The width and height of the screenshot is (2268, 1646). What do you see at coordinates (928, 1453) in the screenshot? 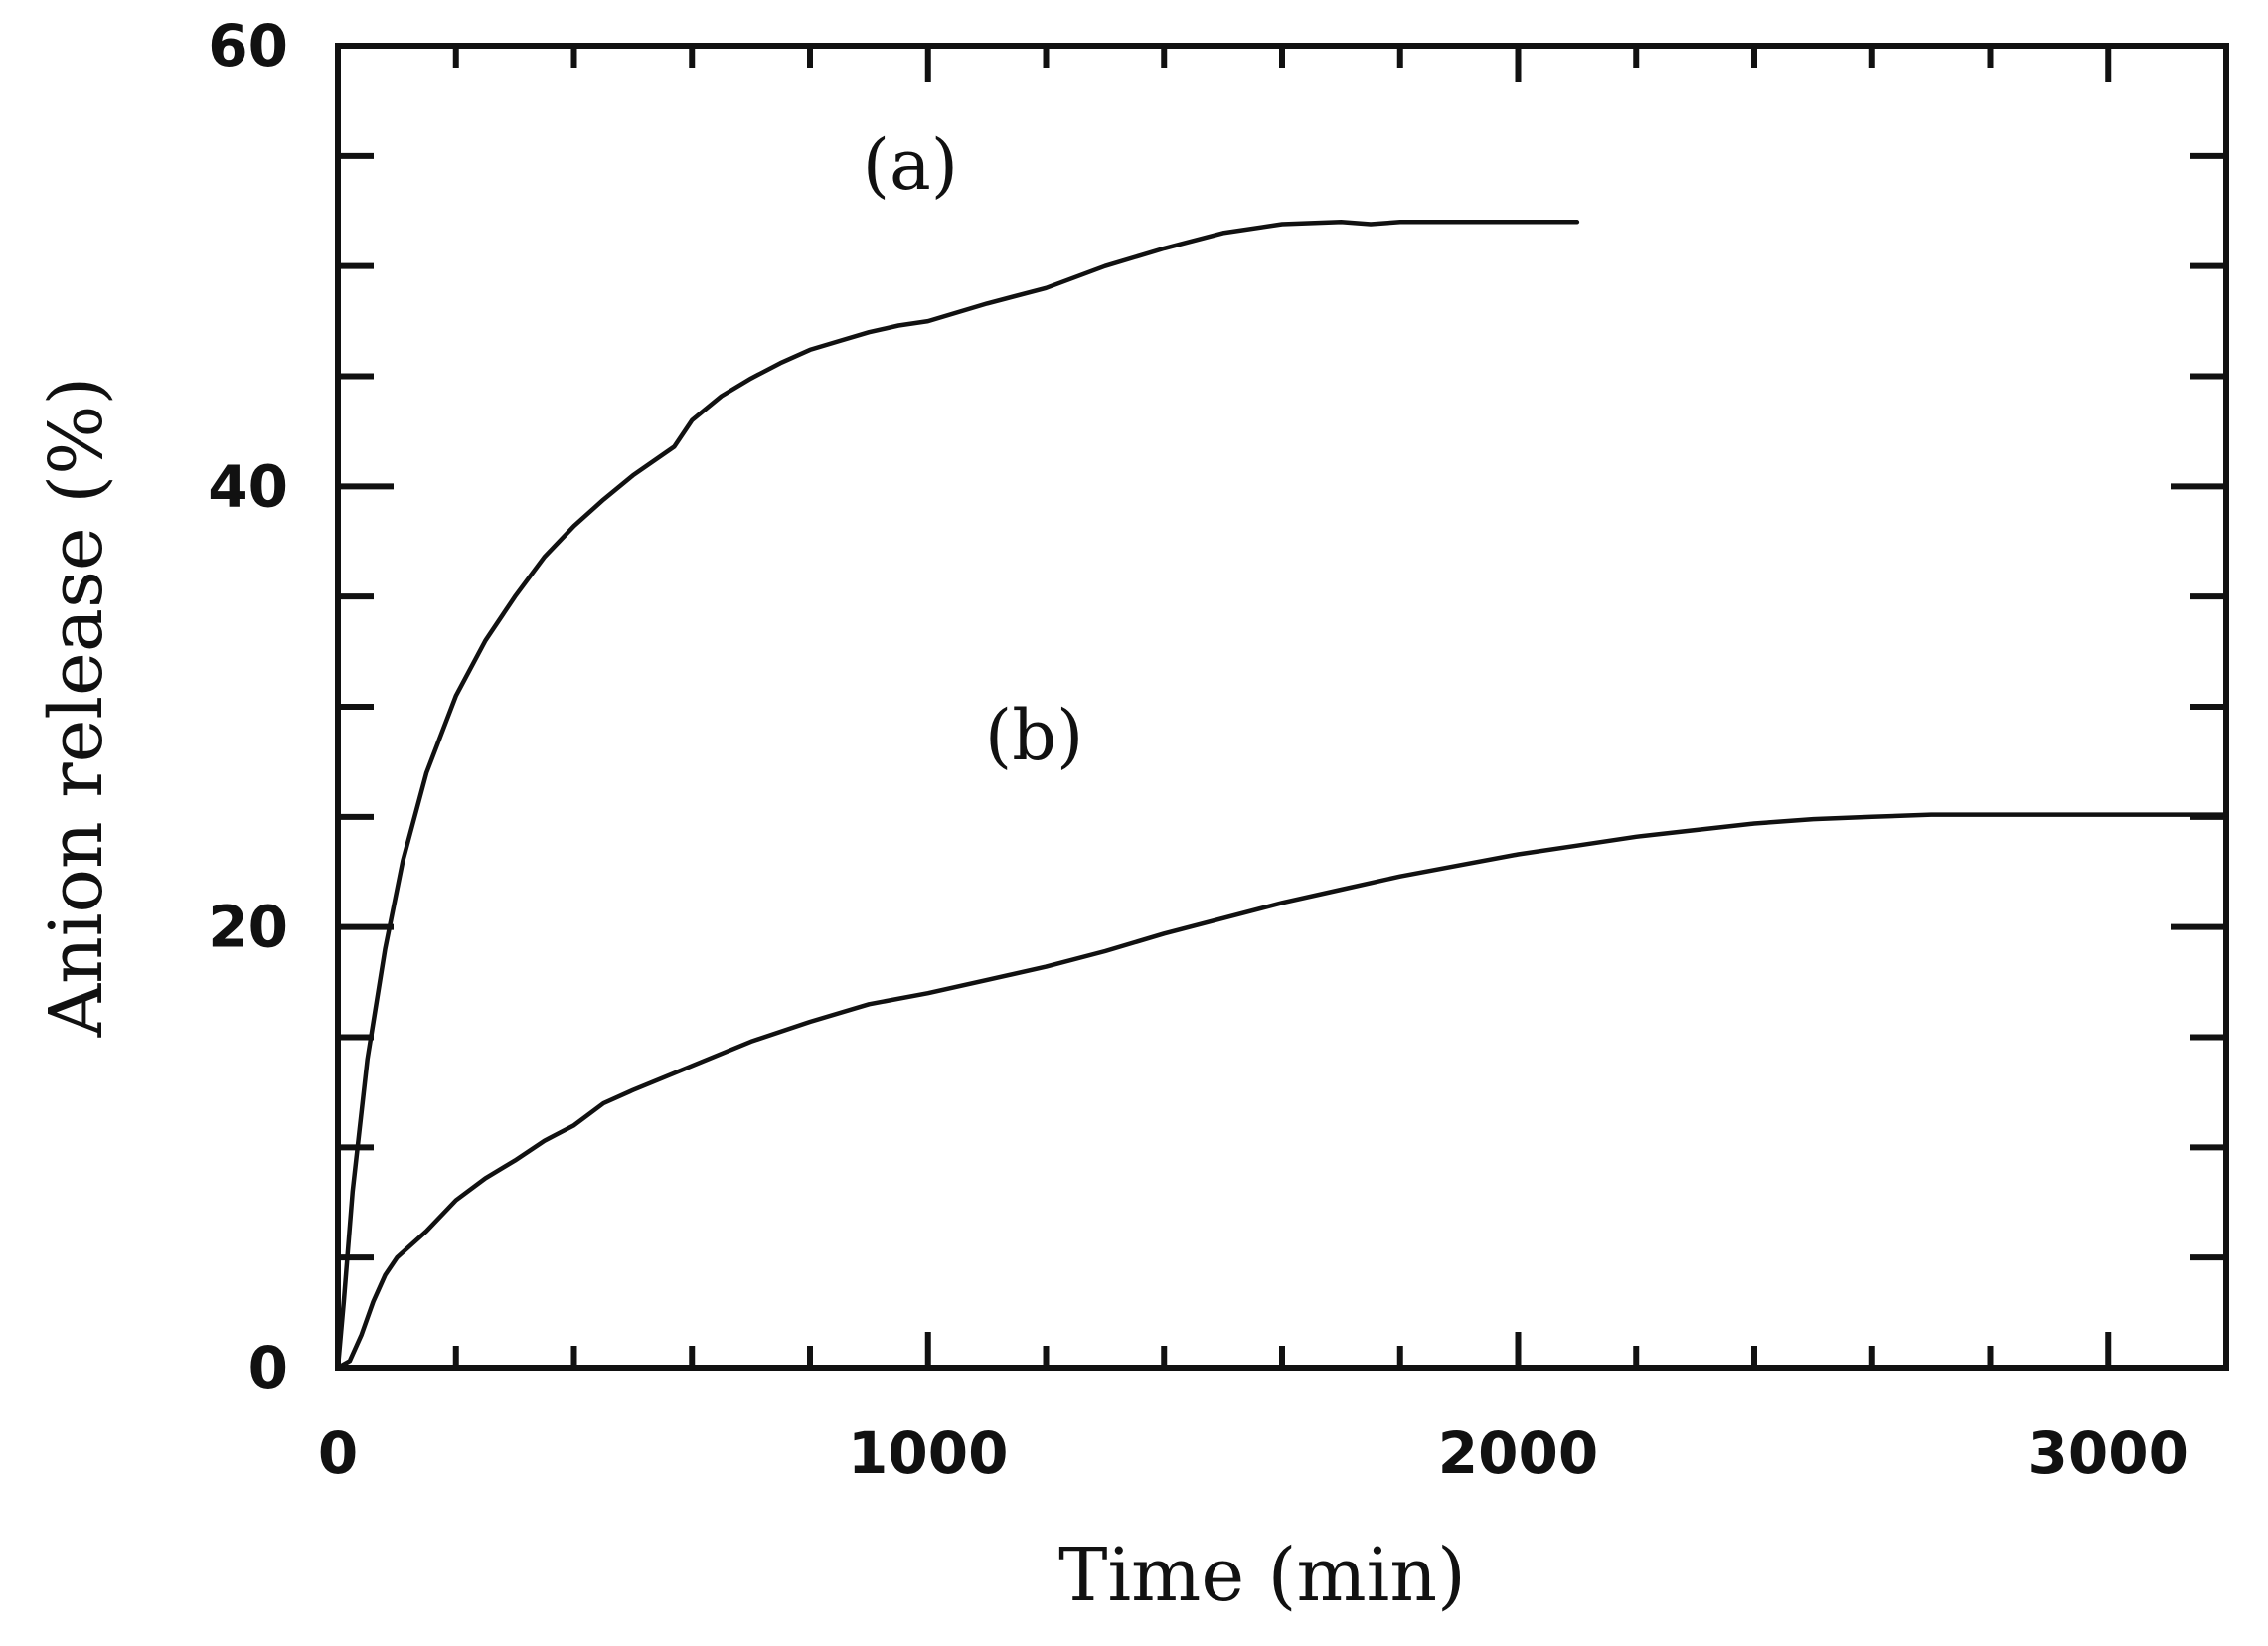
I see `x-tick-label: 1000` at bounding box center [928, 1453].